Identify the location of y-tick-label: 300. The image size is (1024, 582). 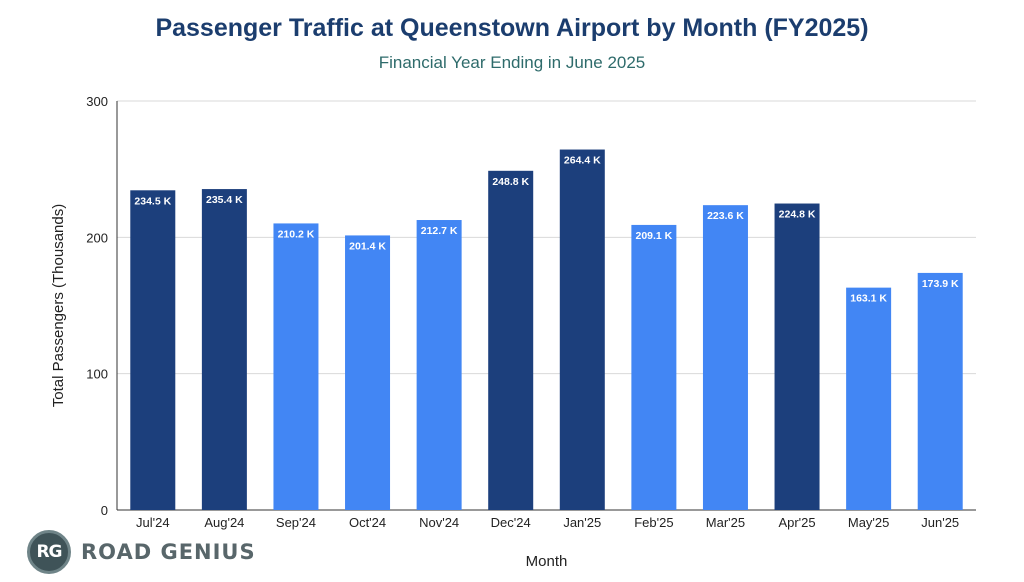
(97, 101).